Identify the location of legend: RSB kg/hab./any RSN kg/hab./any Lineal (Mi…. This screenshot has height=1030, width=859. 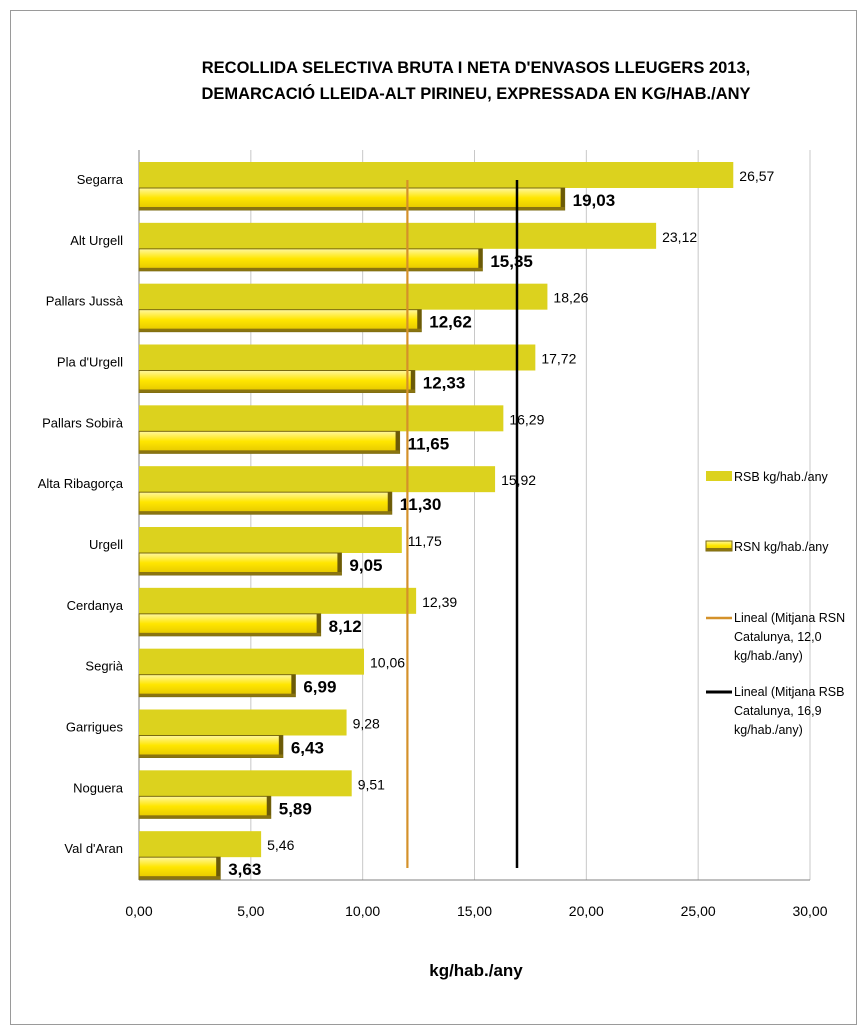
(775, 603).